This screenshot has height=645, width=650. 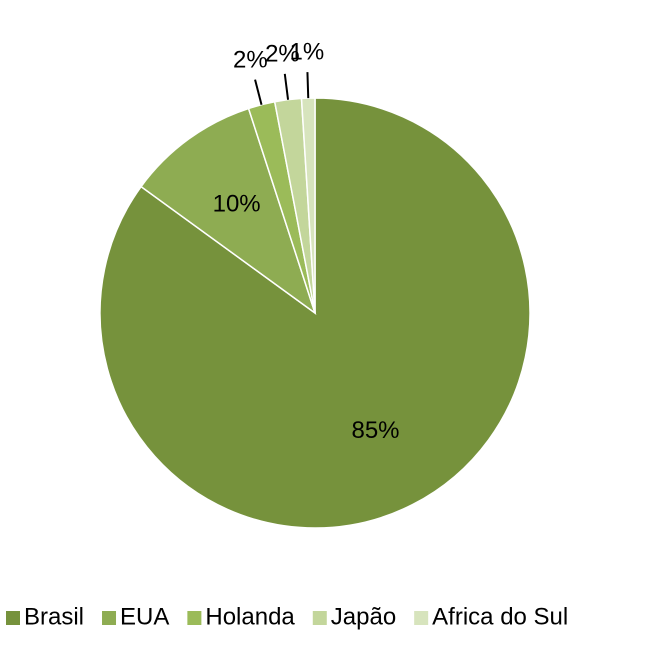 What do you see at coordinates (500, 616) in the screenshot?
I see `legend-label: Africa do Sul` at bounding box center [500, 616].